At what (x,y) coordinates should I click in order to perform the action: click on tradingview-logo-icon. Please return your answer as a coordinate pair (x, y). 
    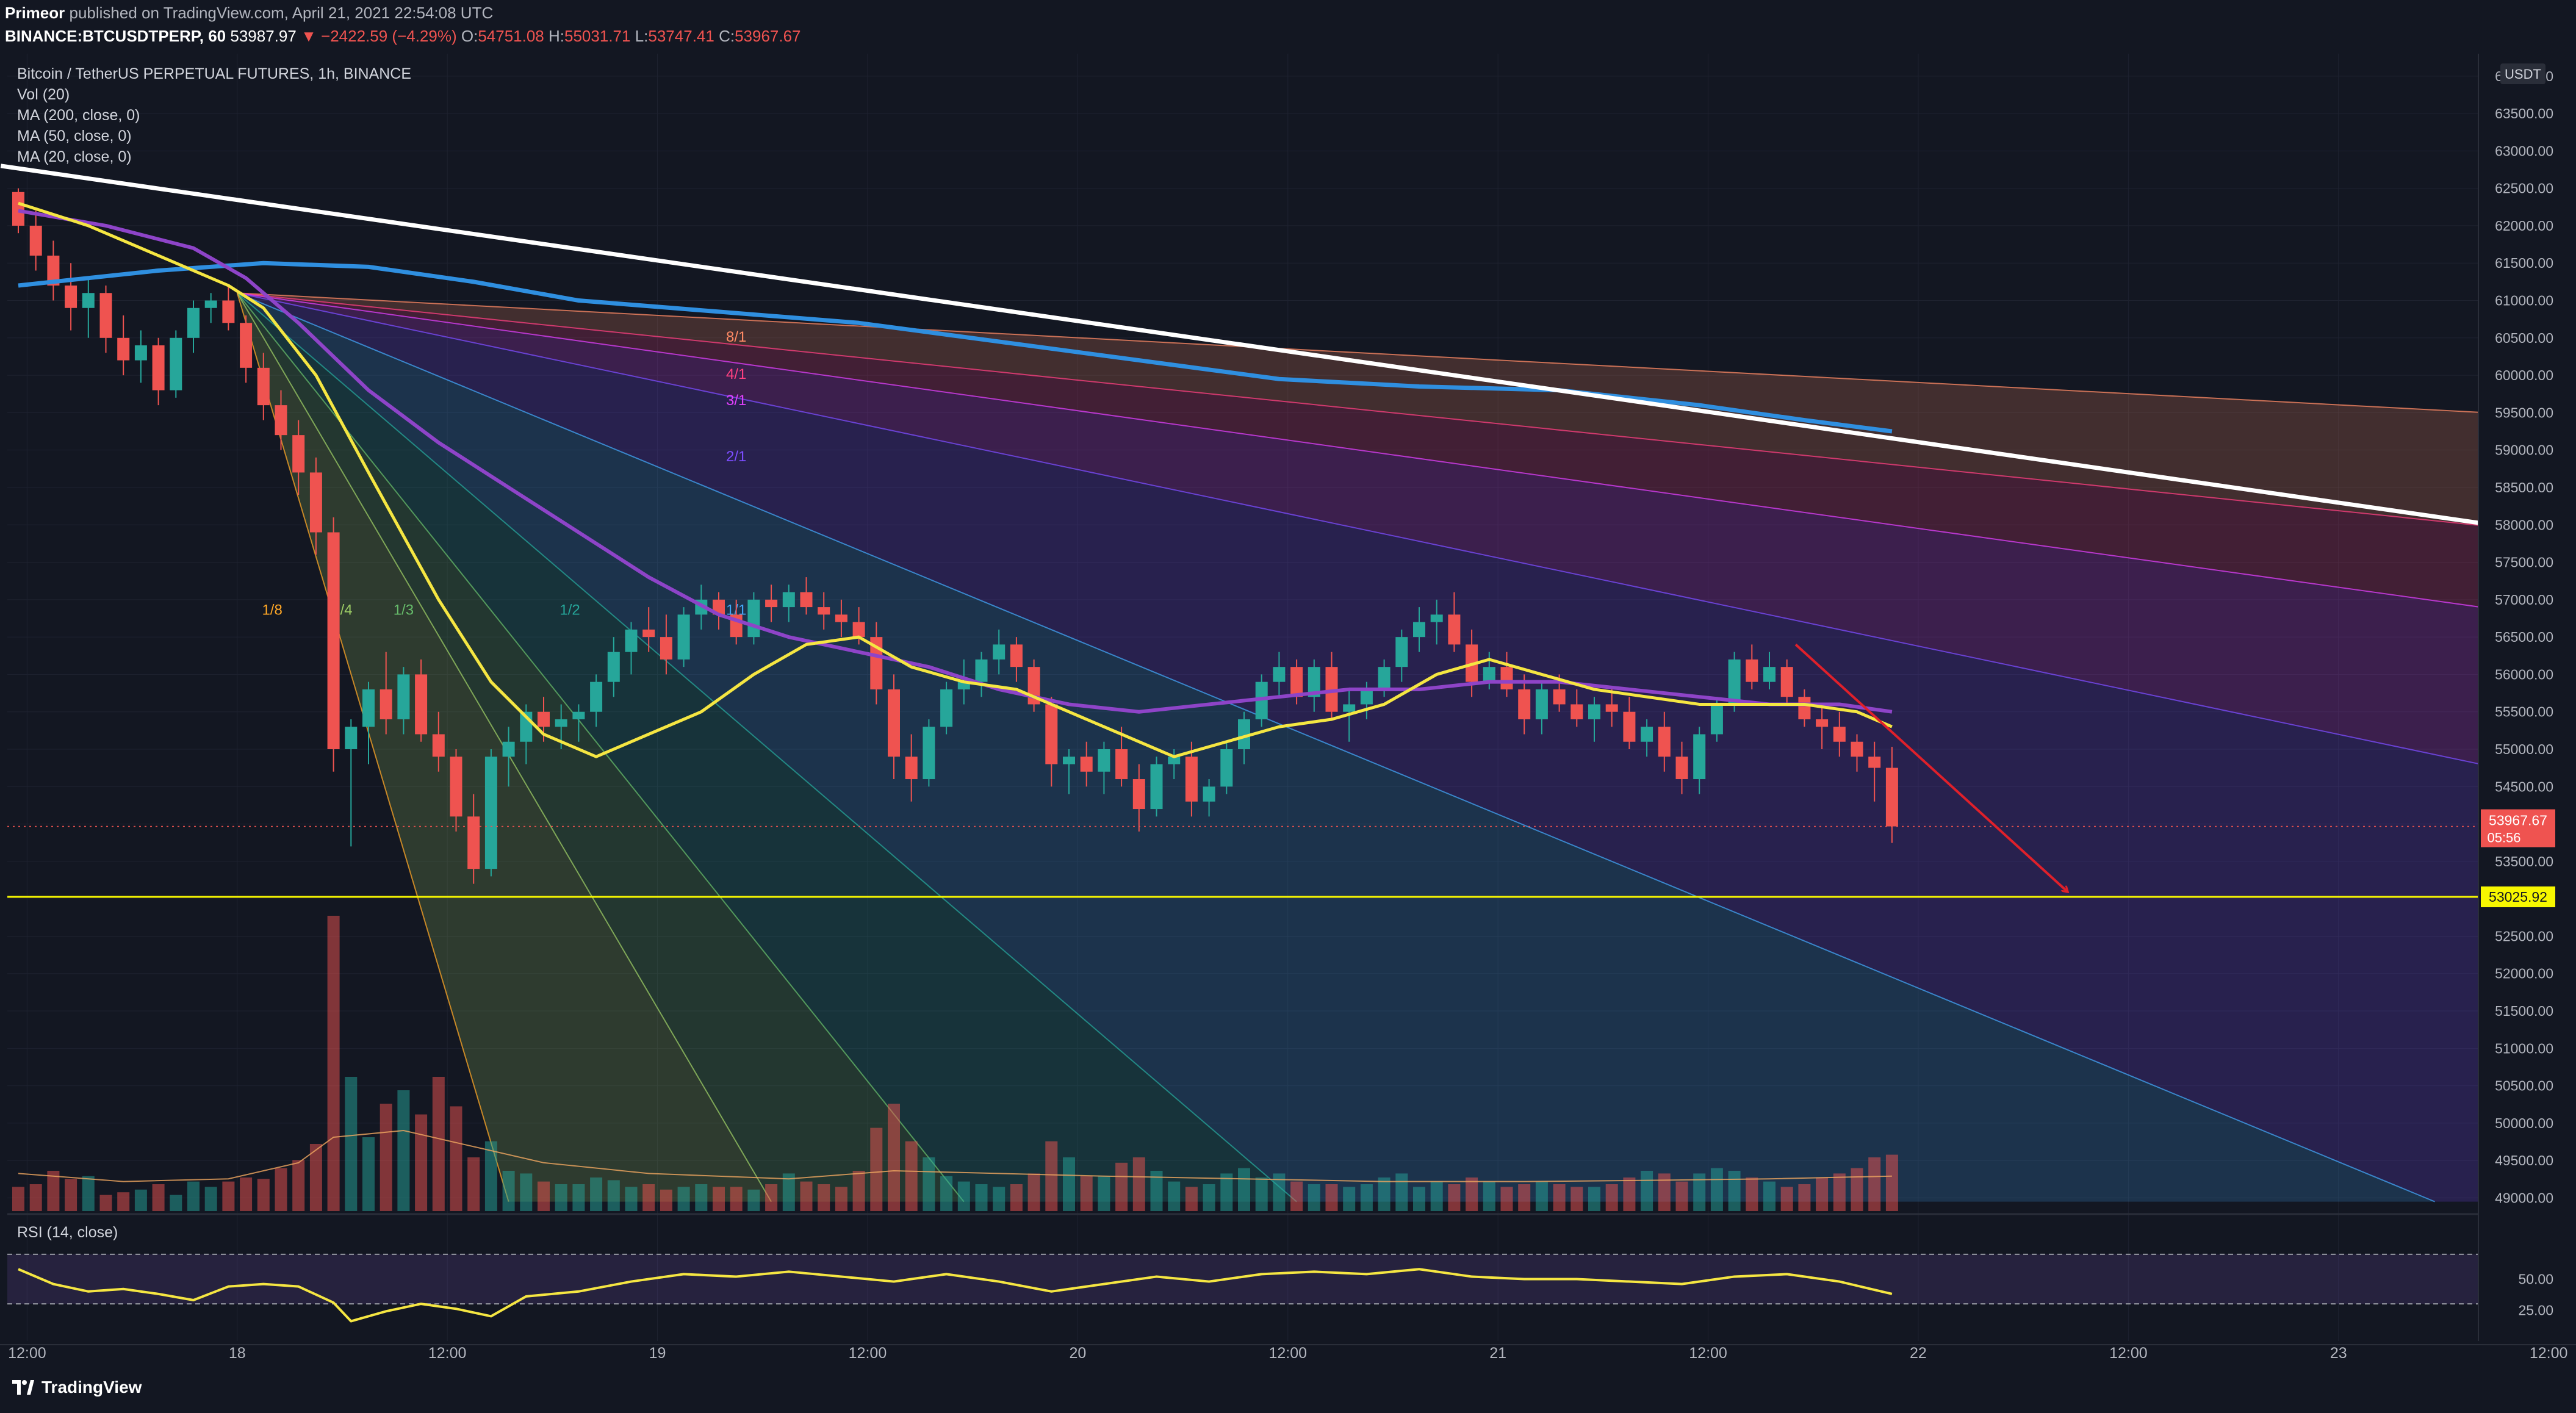
    Looking at the image, I should click on (23, 1387).